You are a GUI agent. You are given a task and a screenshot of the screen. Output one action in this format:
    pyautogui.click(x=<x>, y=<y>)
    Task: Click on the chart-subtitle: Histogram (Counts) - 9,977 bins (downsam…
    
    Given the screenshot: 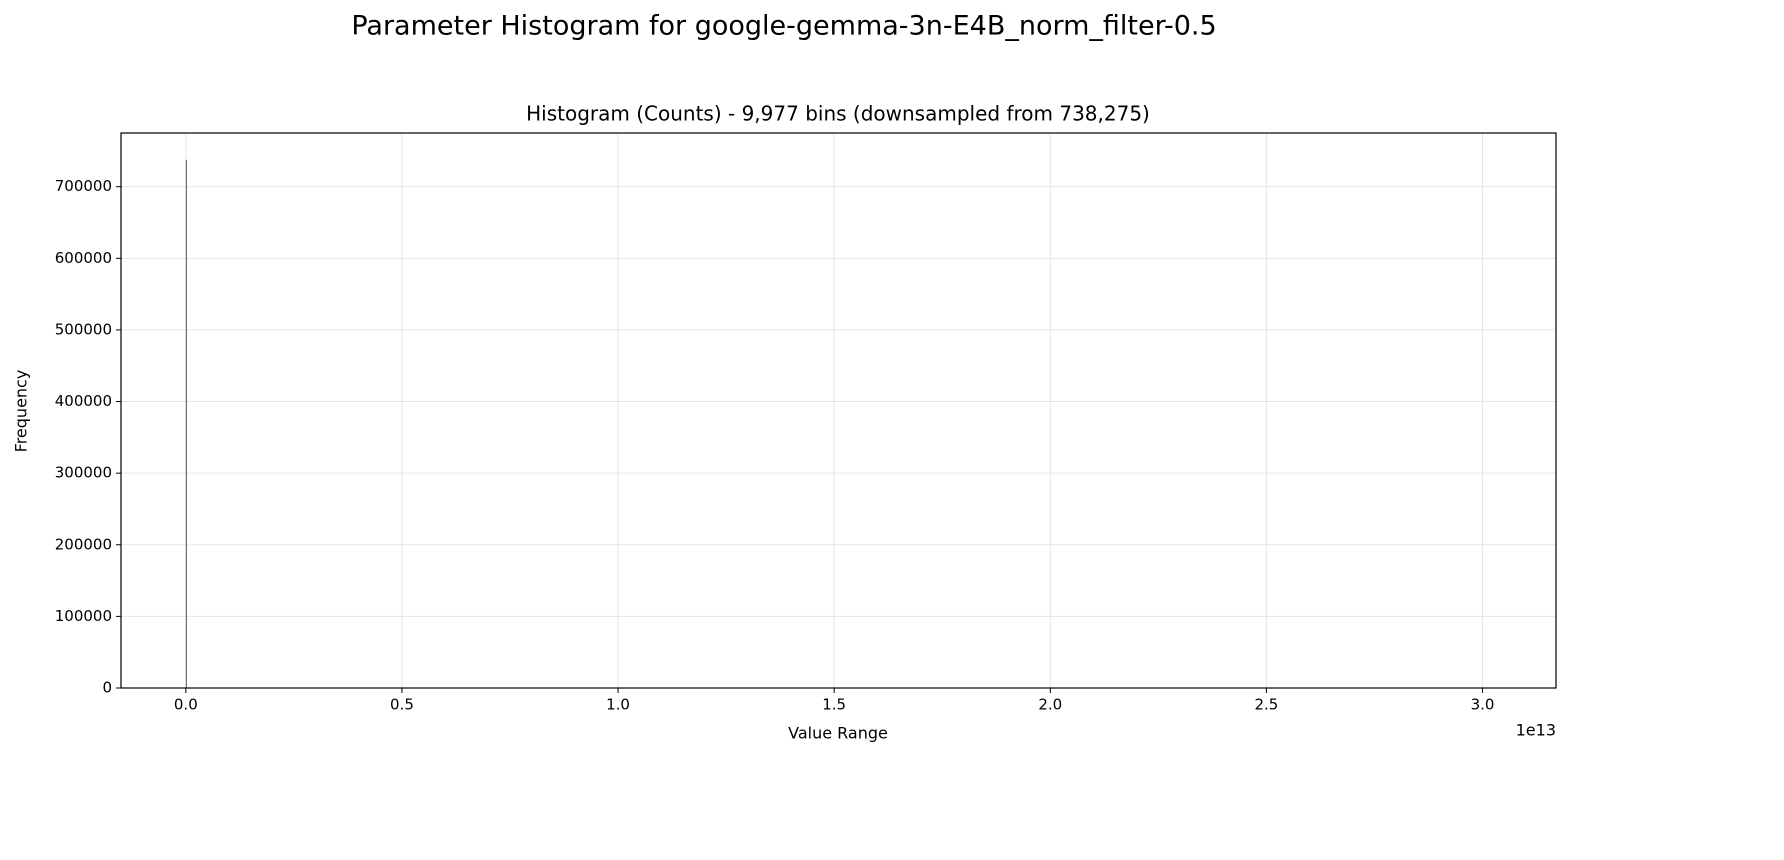 What is the action you would take?
    pyautogui.click(x=838, y=114)
    